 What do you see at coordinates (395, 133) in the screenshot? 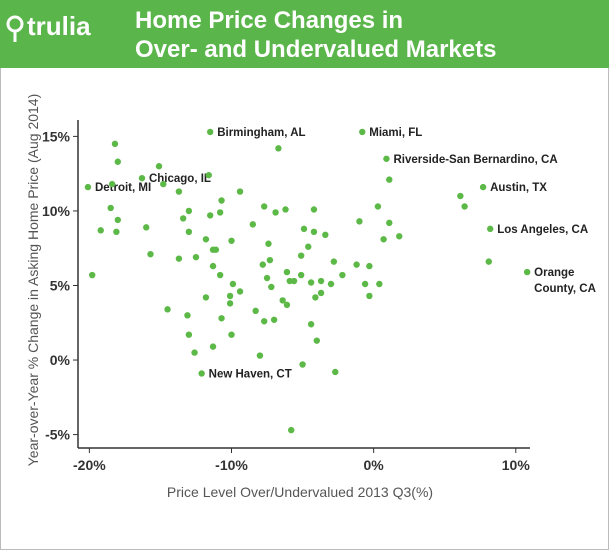
I see `point-label: Miami, FL` at bounding box center [395, 133].